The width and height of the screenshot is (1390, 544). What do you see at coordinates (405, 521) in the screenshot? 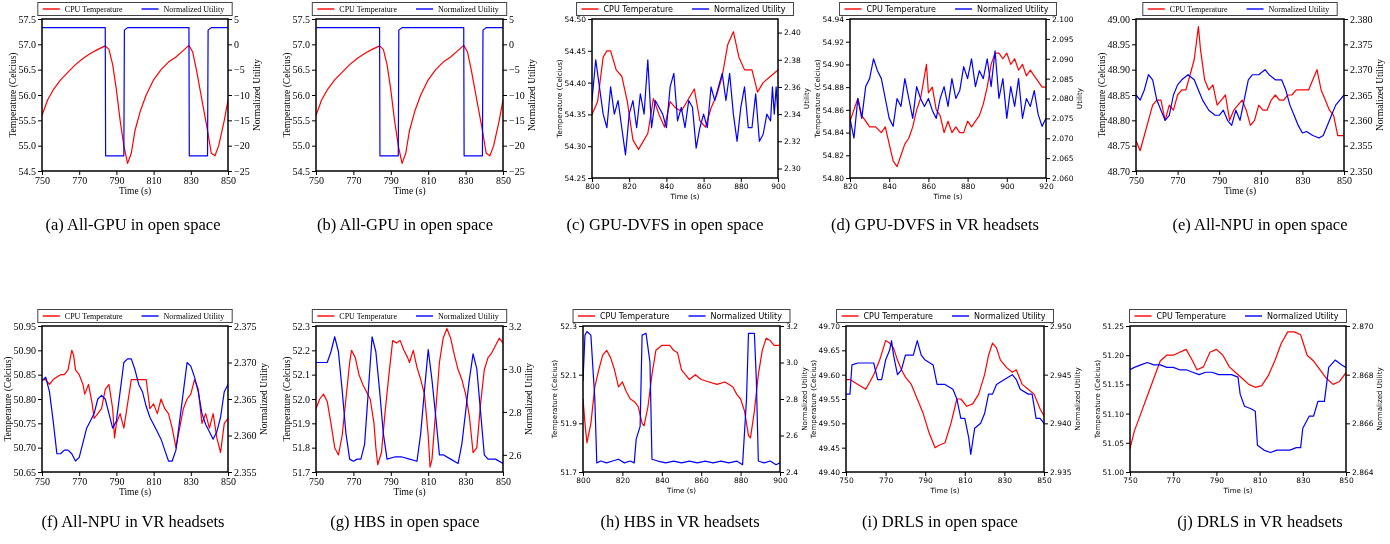
I see `text: (g) HBS in open space` at bounding box center [405, 521].